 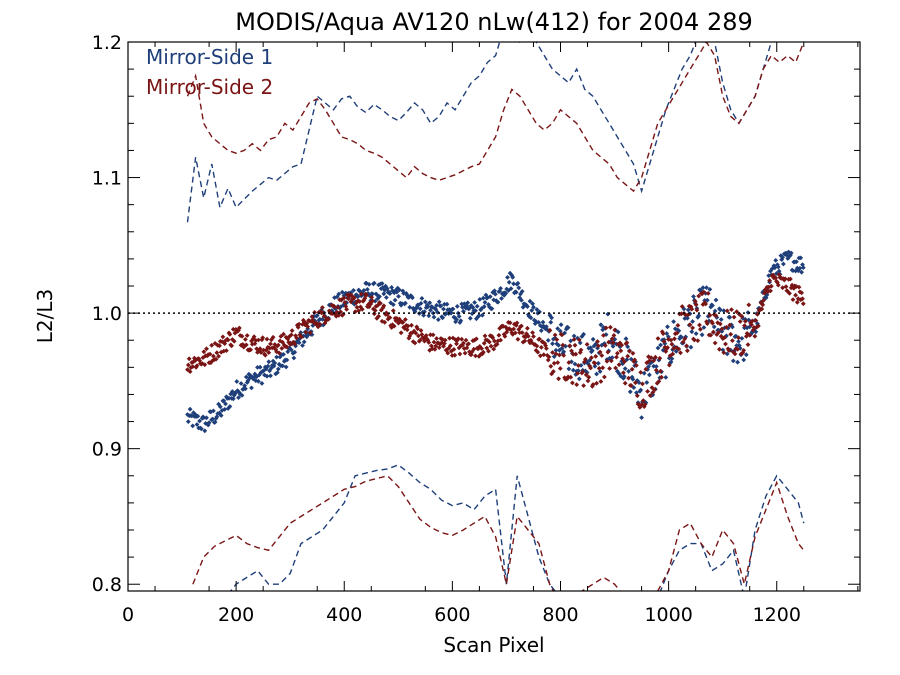 I want to click on series-2-lower-bound-line, so click(x=498, y=533).